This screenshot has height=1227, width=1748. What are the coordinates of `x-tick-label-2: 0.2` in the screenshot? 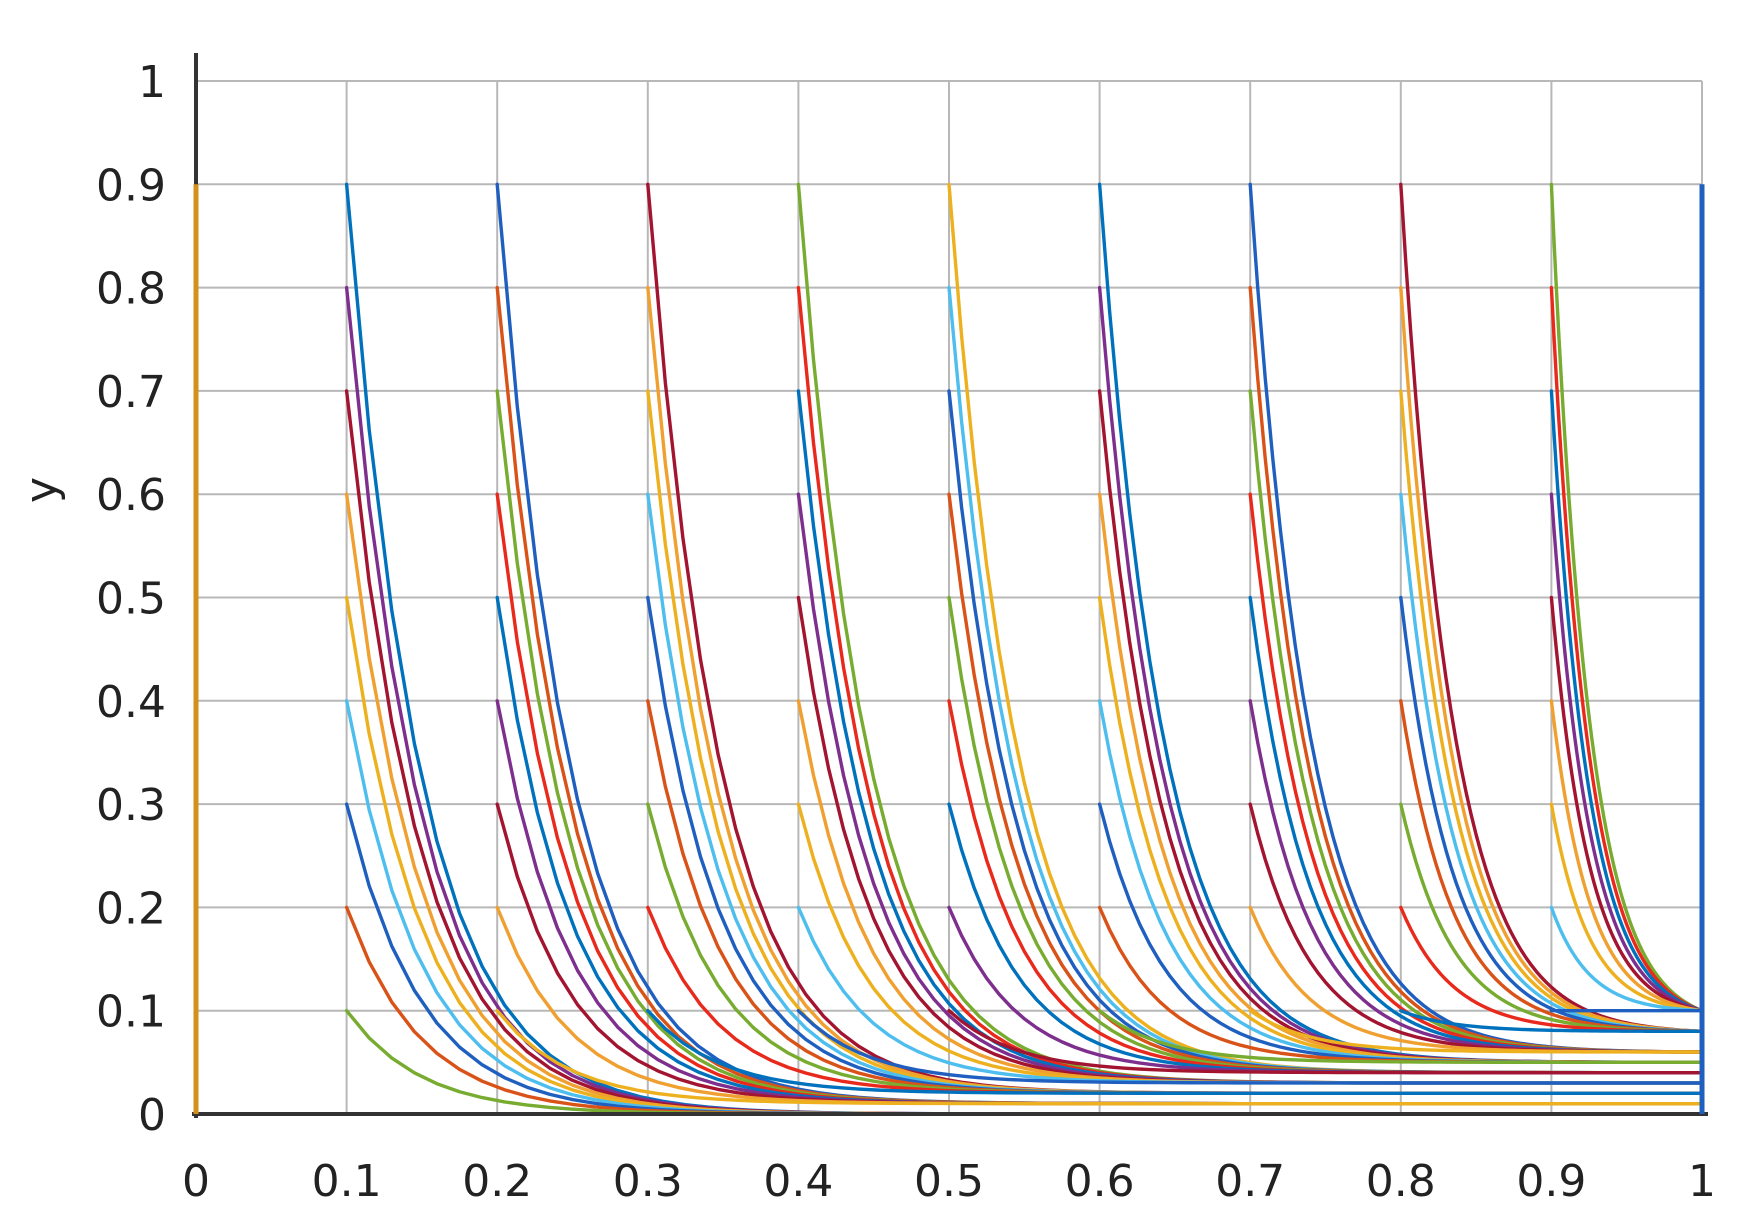 It's located at (497, 1181).